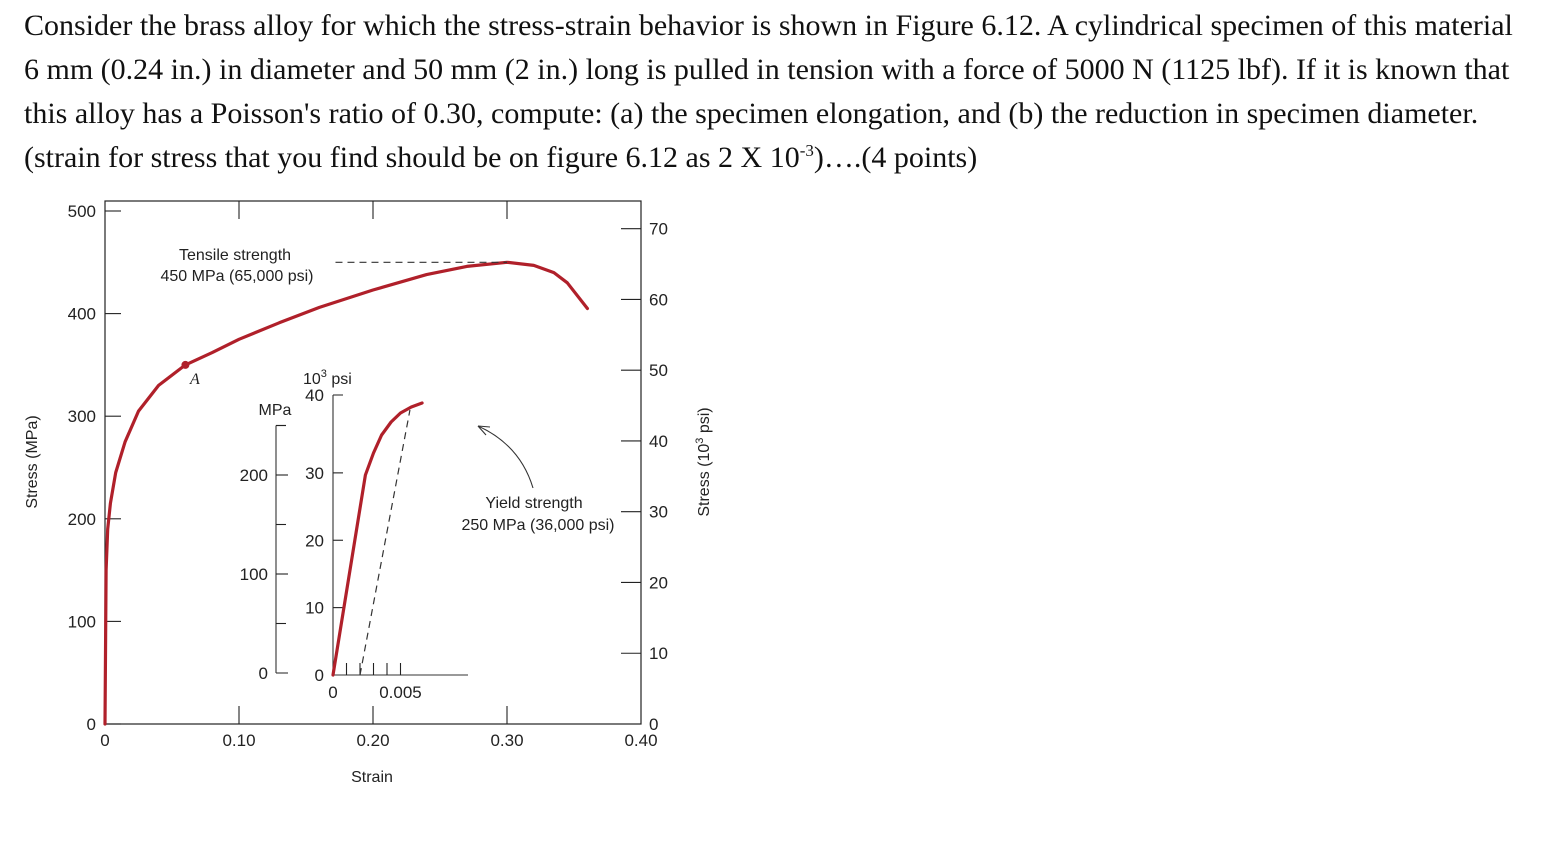 The image size is (1547, 841). What do you see at coordinates (91, 724) in the screenshot?
I see `y-tick-label: 0` at bounding box center [91, 724].